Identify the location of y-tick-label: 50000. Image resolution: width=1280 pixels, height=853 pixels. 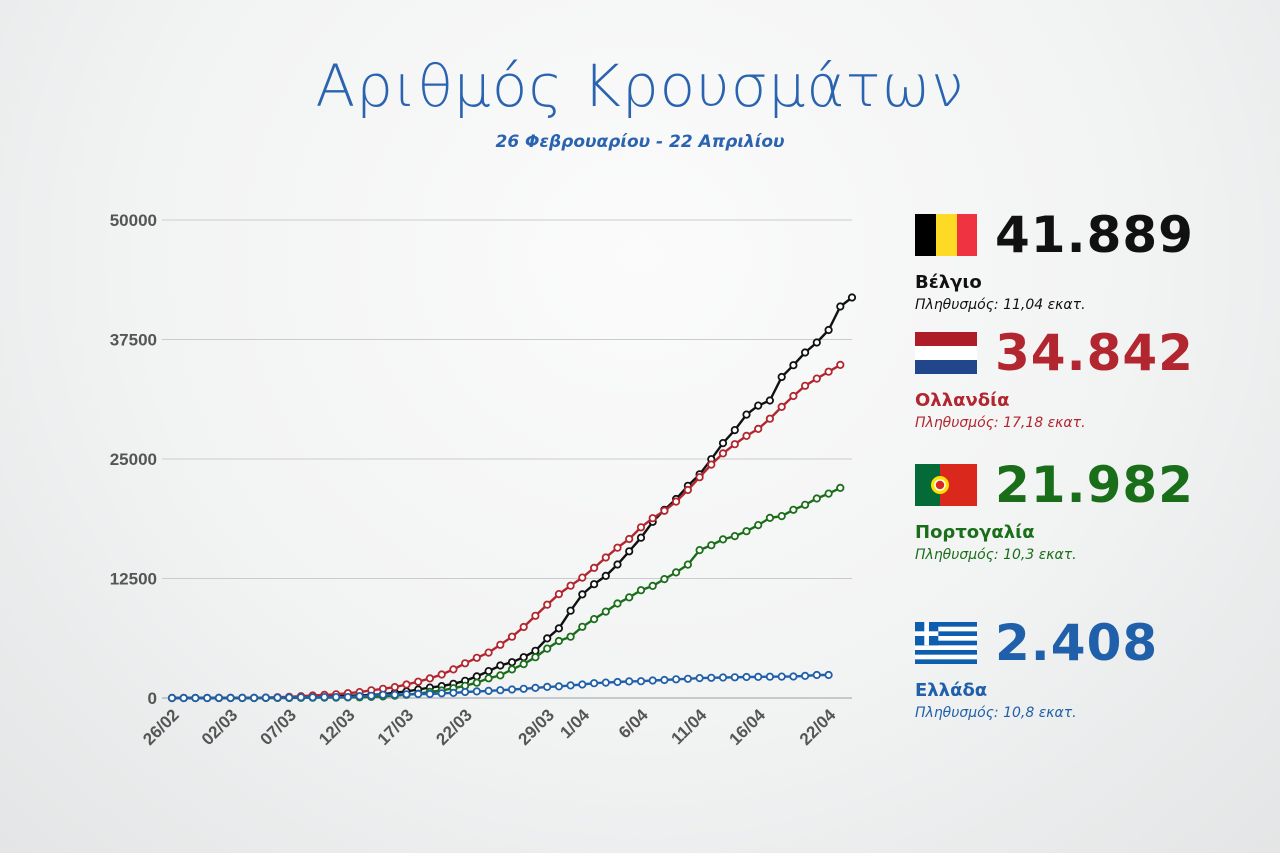
(133, 220).